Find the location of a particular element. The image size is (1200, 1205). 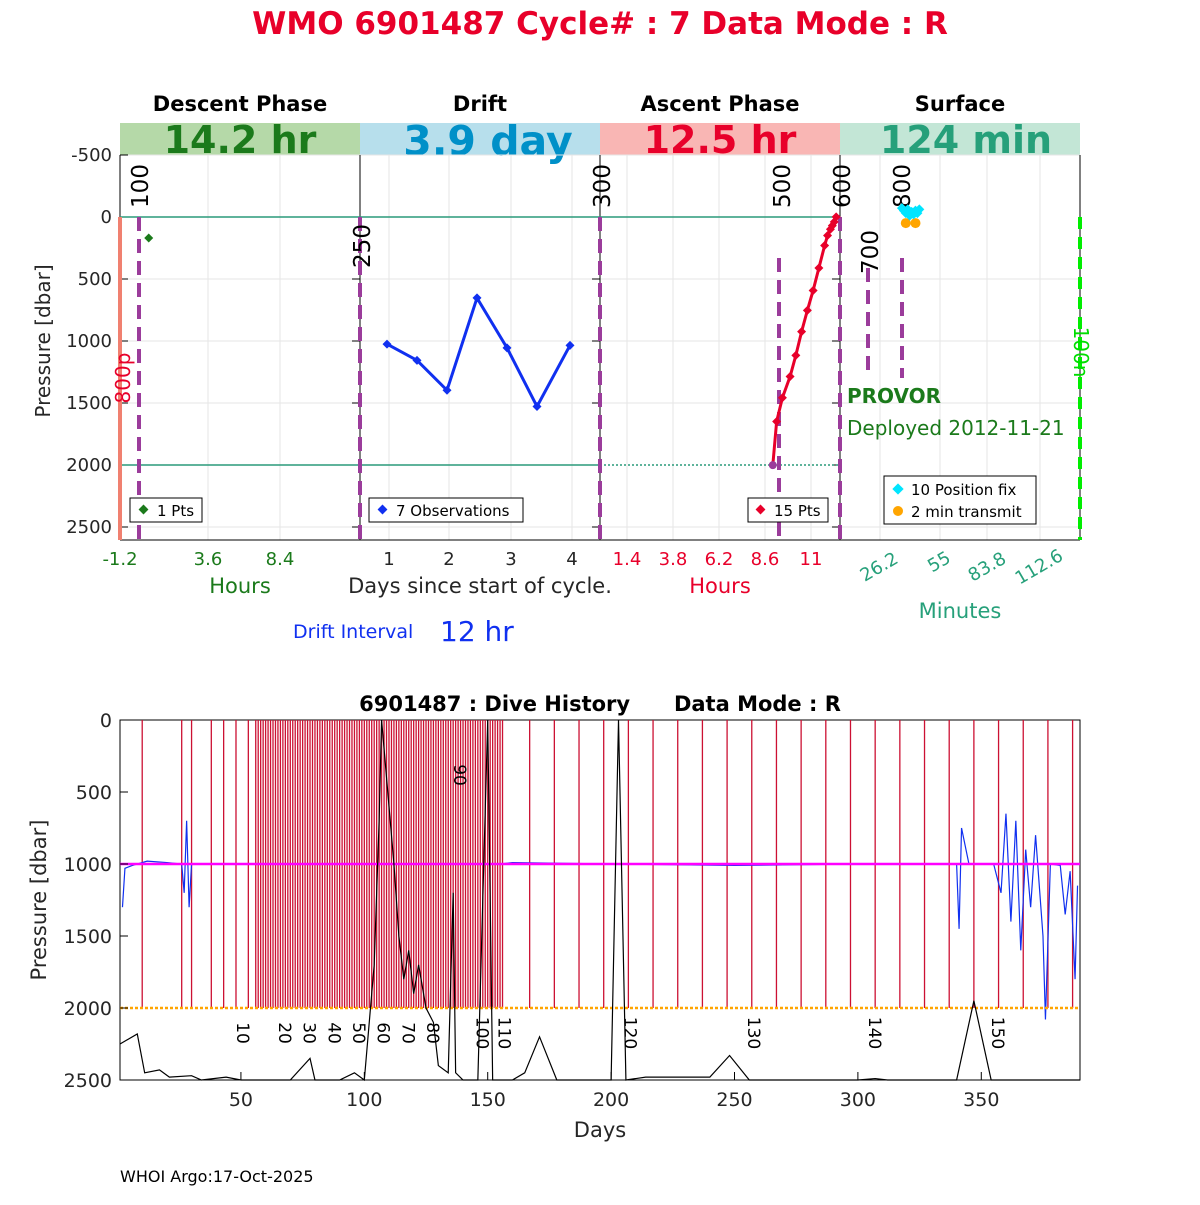

cycle-number-label: 10 is located at coordinates (242, 1033).